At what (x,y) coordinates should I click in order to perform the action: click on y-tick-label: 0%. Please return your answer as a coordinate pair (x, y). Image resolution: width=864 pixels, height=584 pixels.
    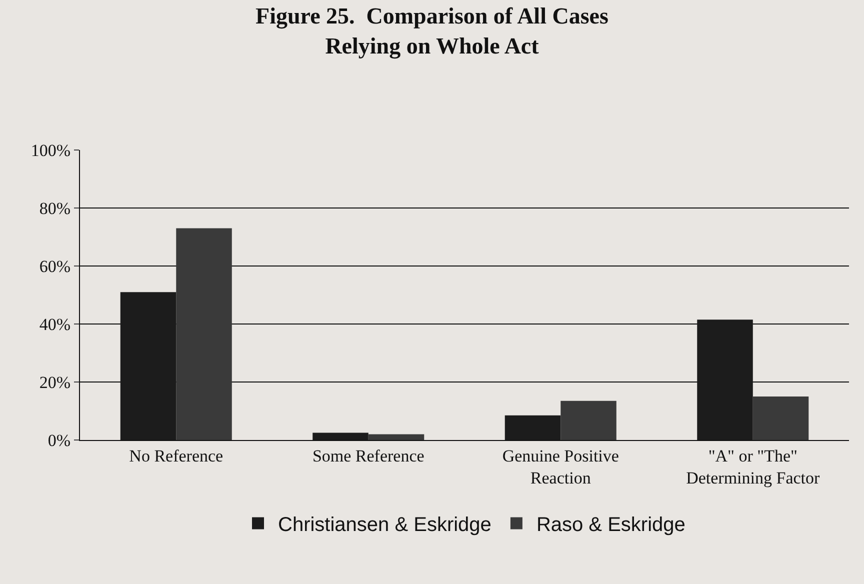
    Looking at the image, I should click on (59, 440).